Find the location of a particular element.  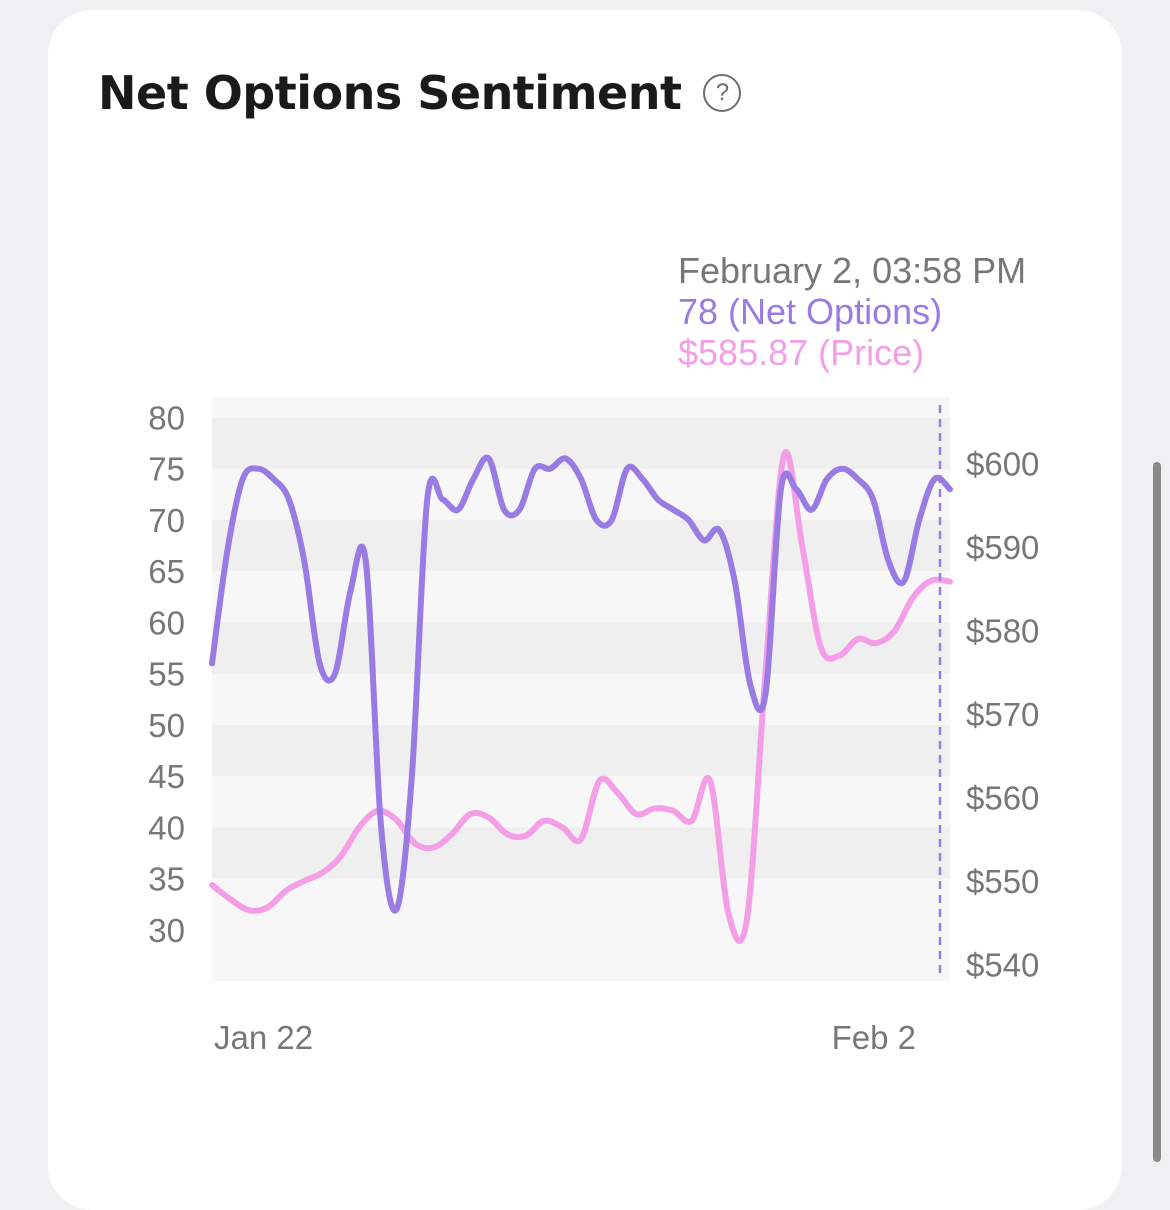

left-axis-tick-label: 35 is located at coordinates (166, 879).